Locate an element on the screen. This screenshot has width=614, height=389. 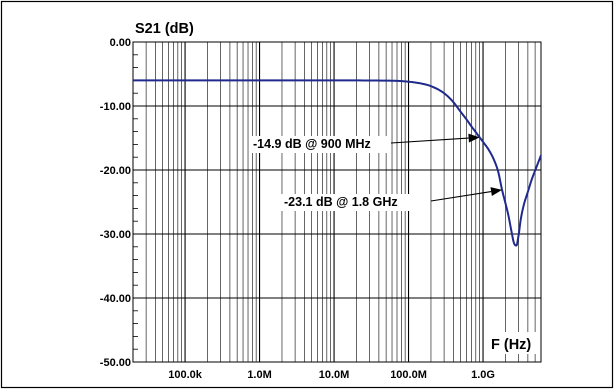
y-tick-label: -50.00 is located at coordinates (115, 363).